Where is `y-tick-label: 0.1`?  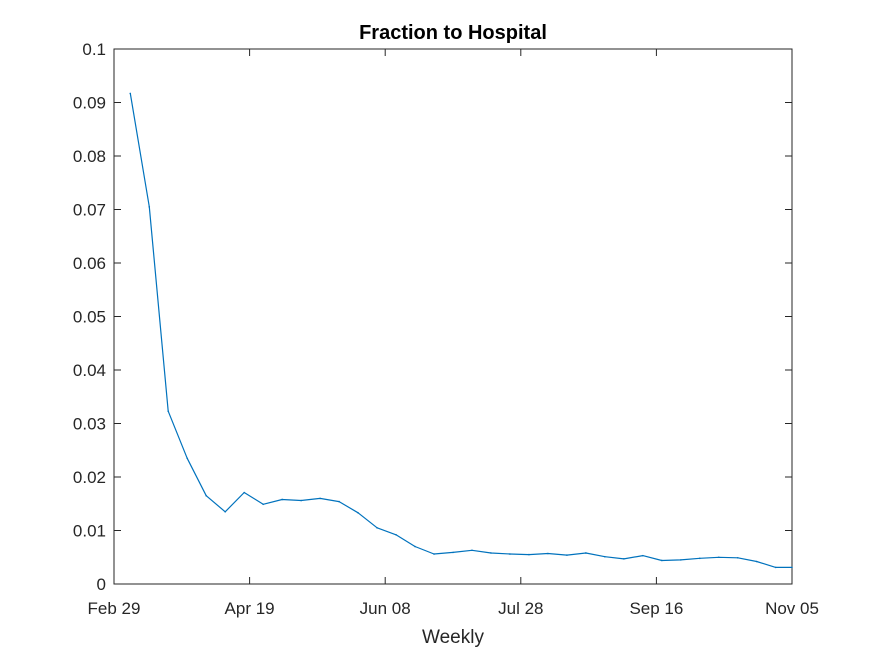
y-tick-label: 0.1 is located at coordinates (94, 49).